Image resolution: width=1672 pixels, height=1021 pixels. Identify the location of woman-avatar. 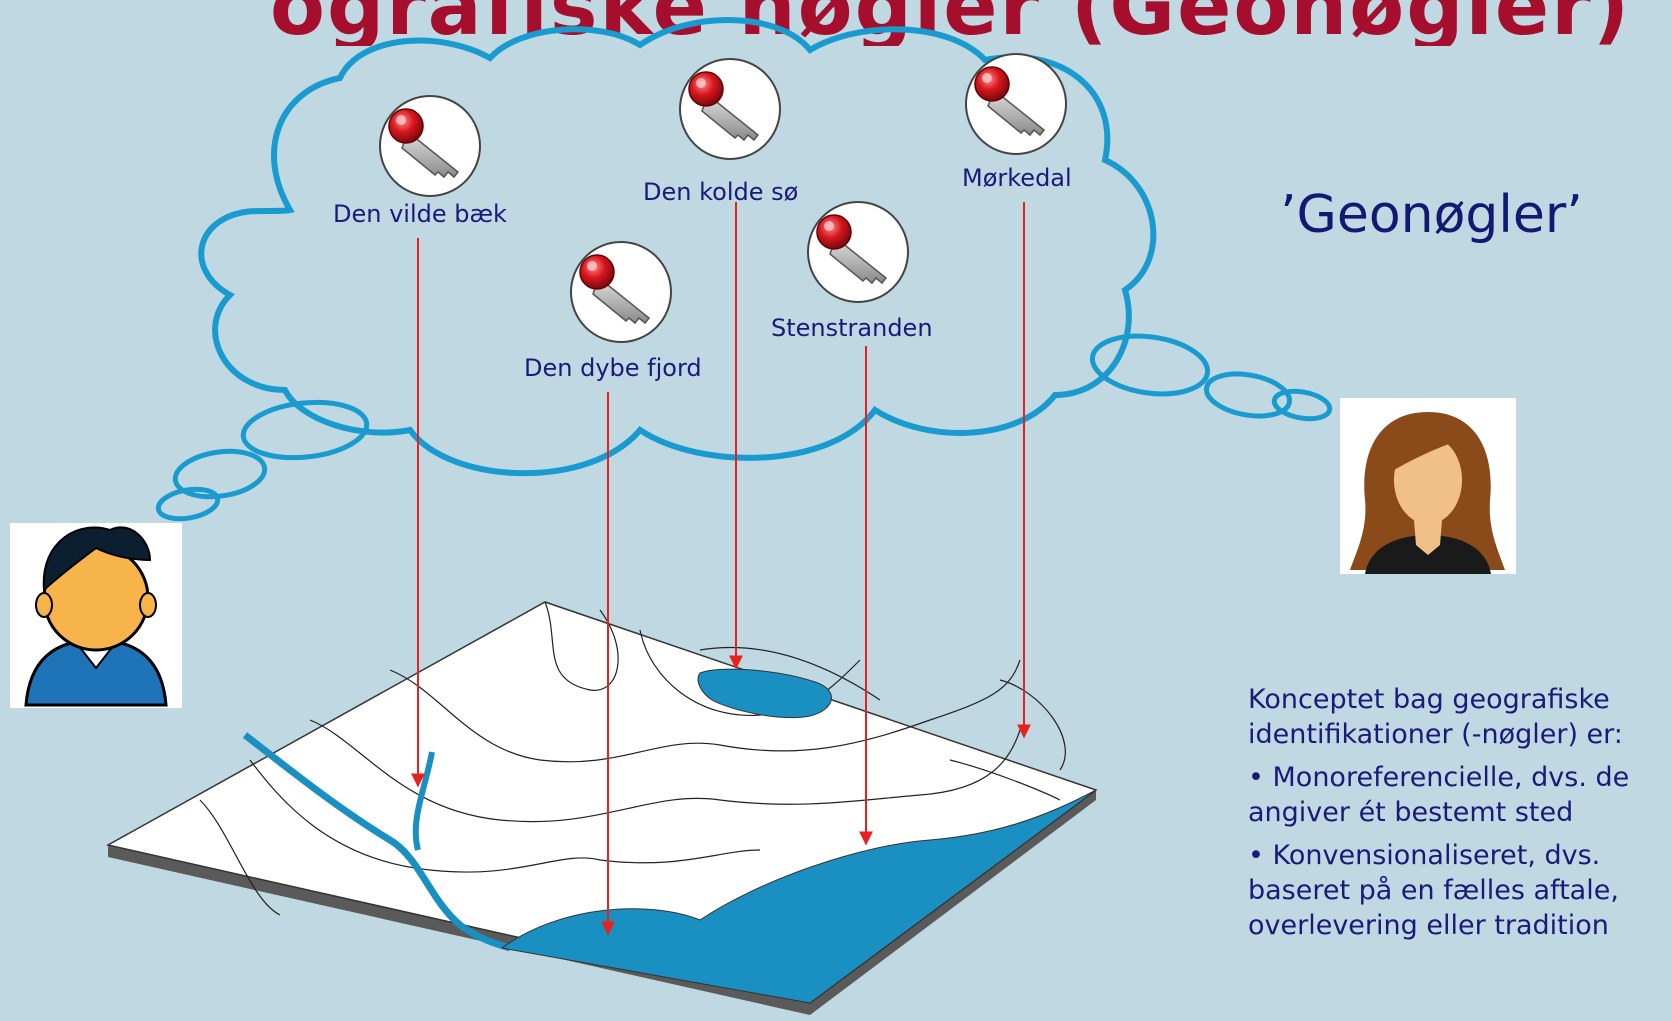
(1428, 486).